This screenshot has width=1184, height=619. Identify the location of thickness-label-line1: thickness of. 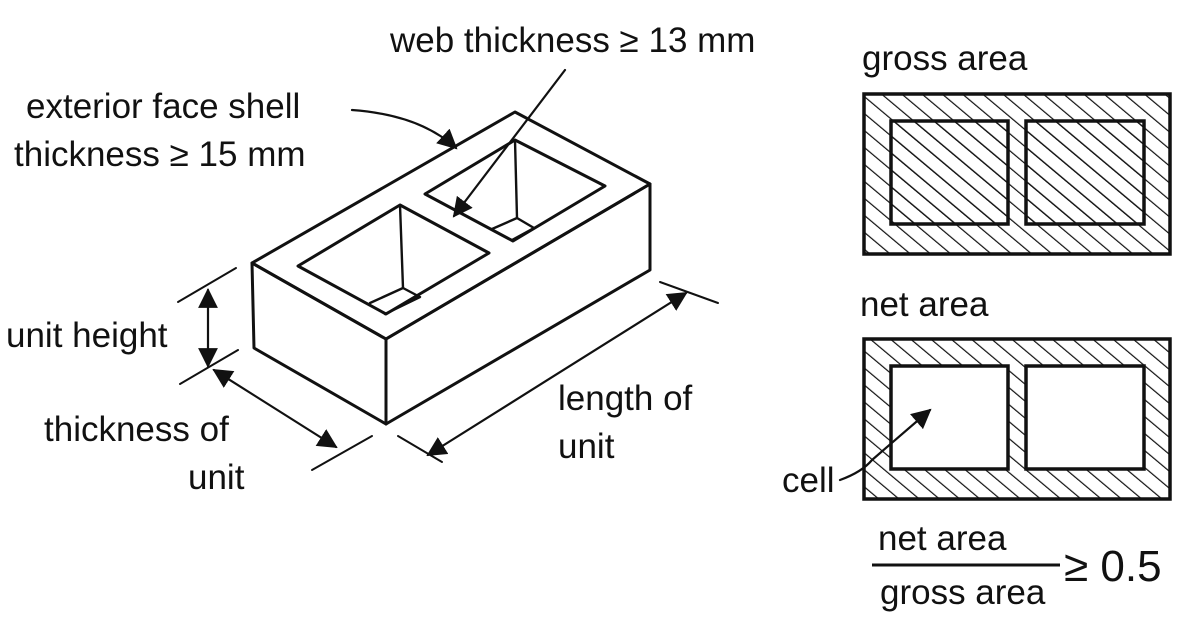
(136, 429).